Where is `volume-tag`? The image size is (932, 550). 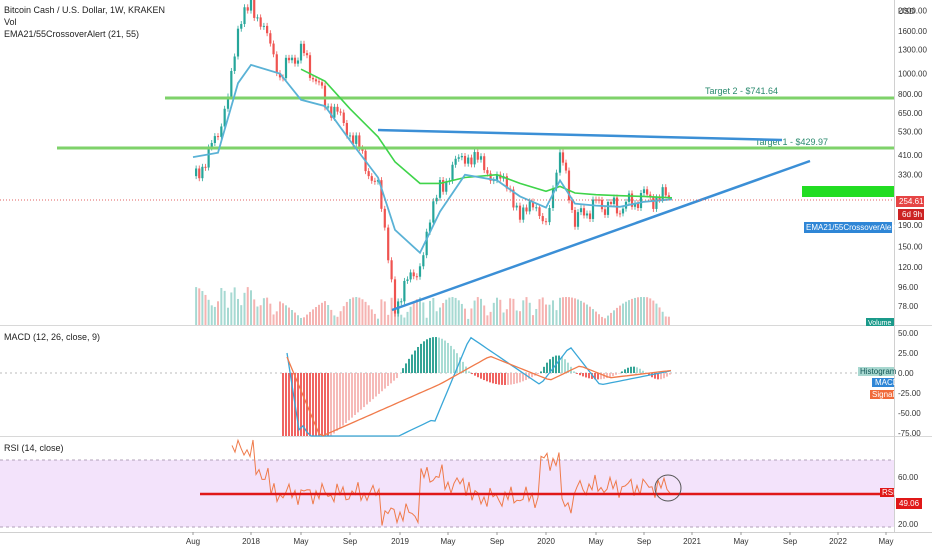 volume-tag is located at coordinates (880, 322).